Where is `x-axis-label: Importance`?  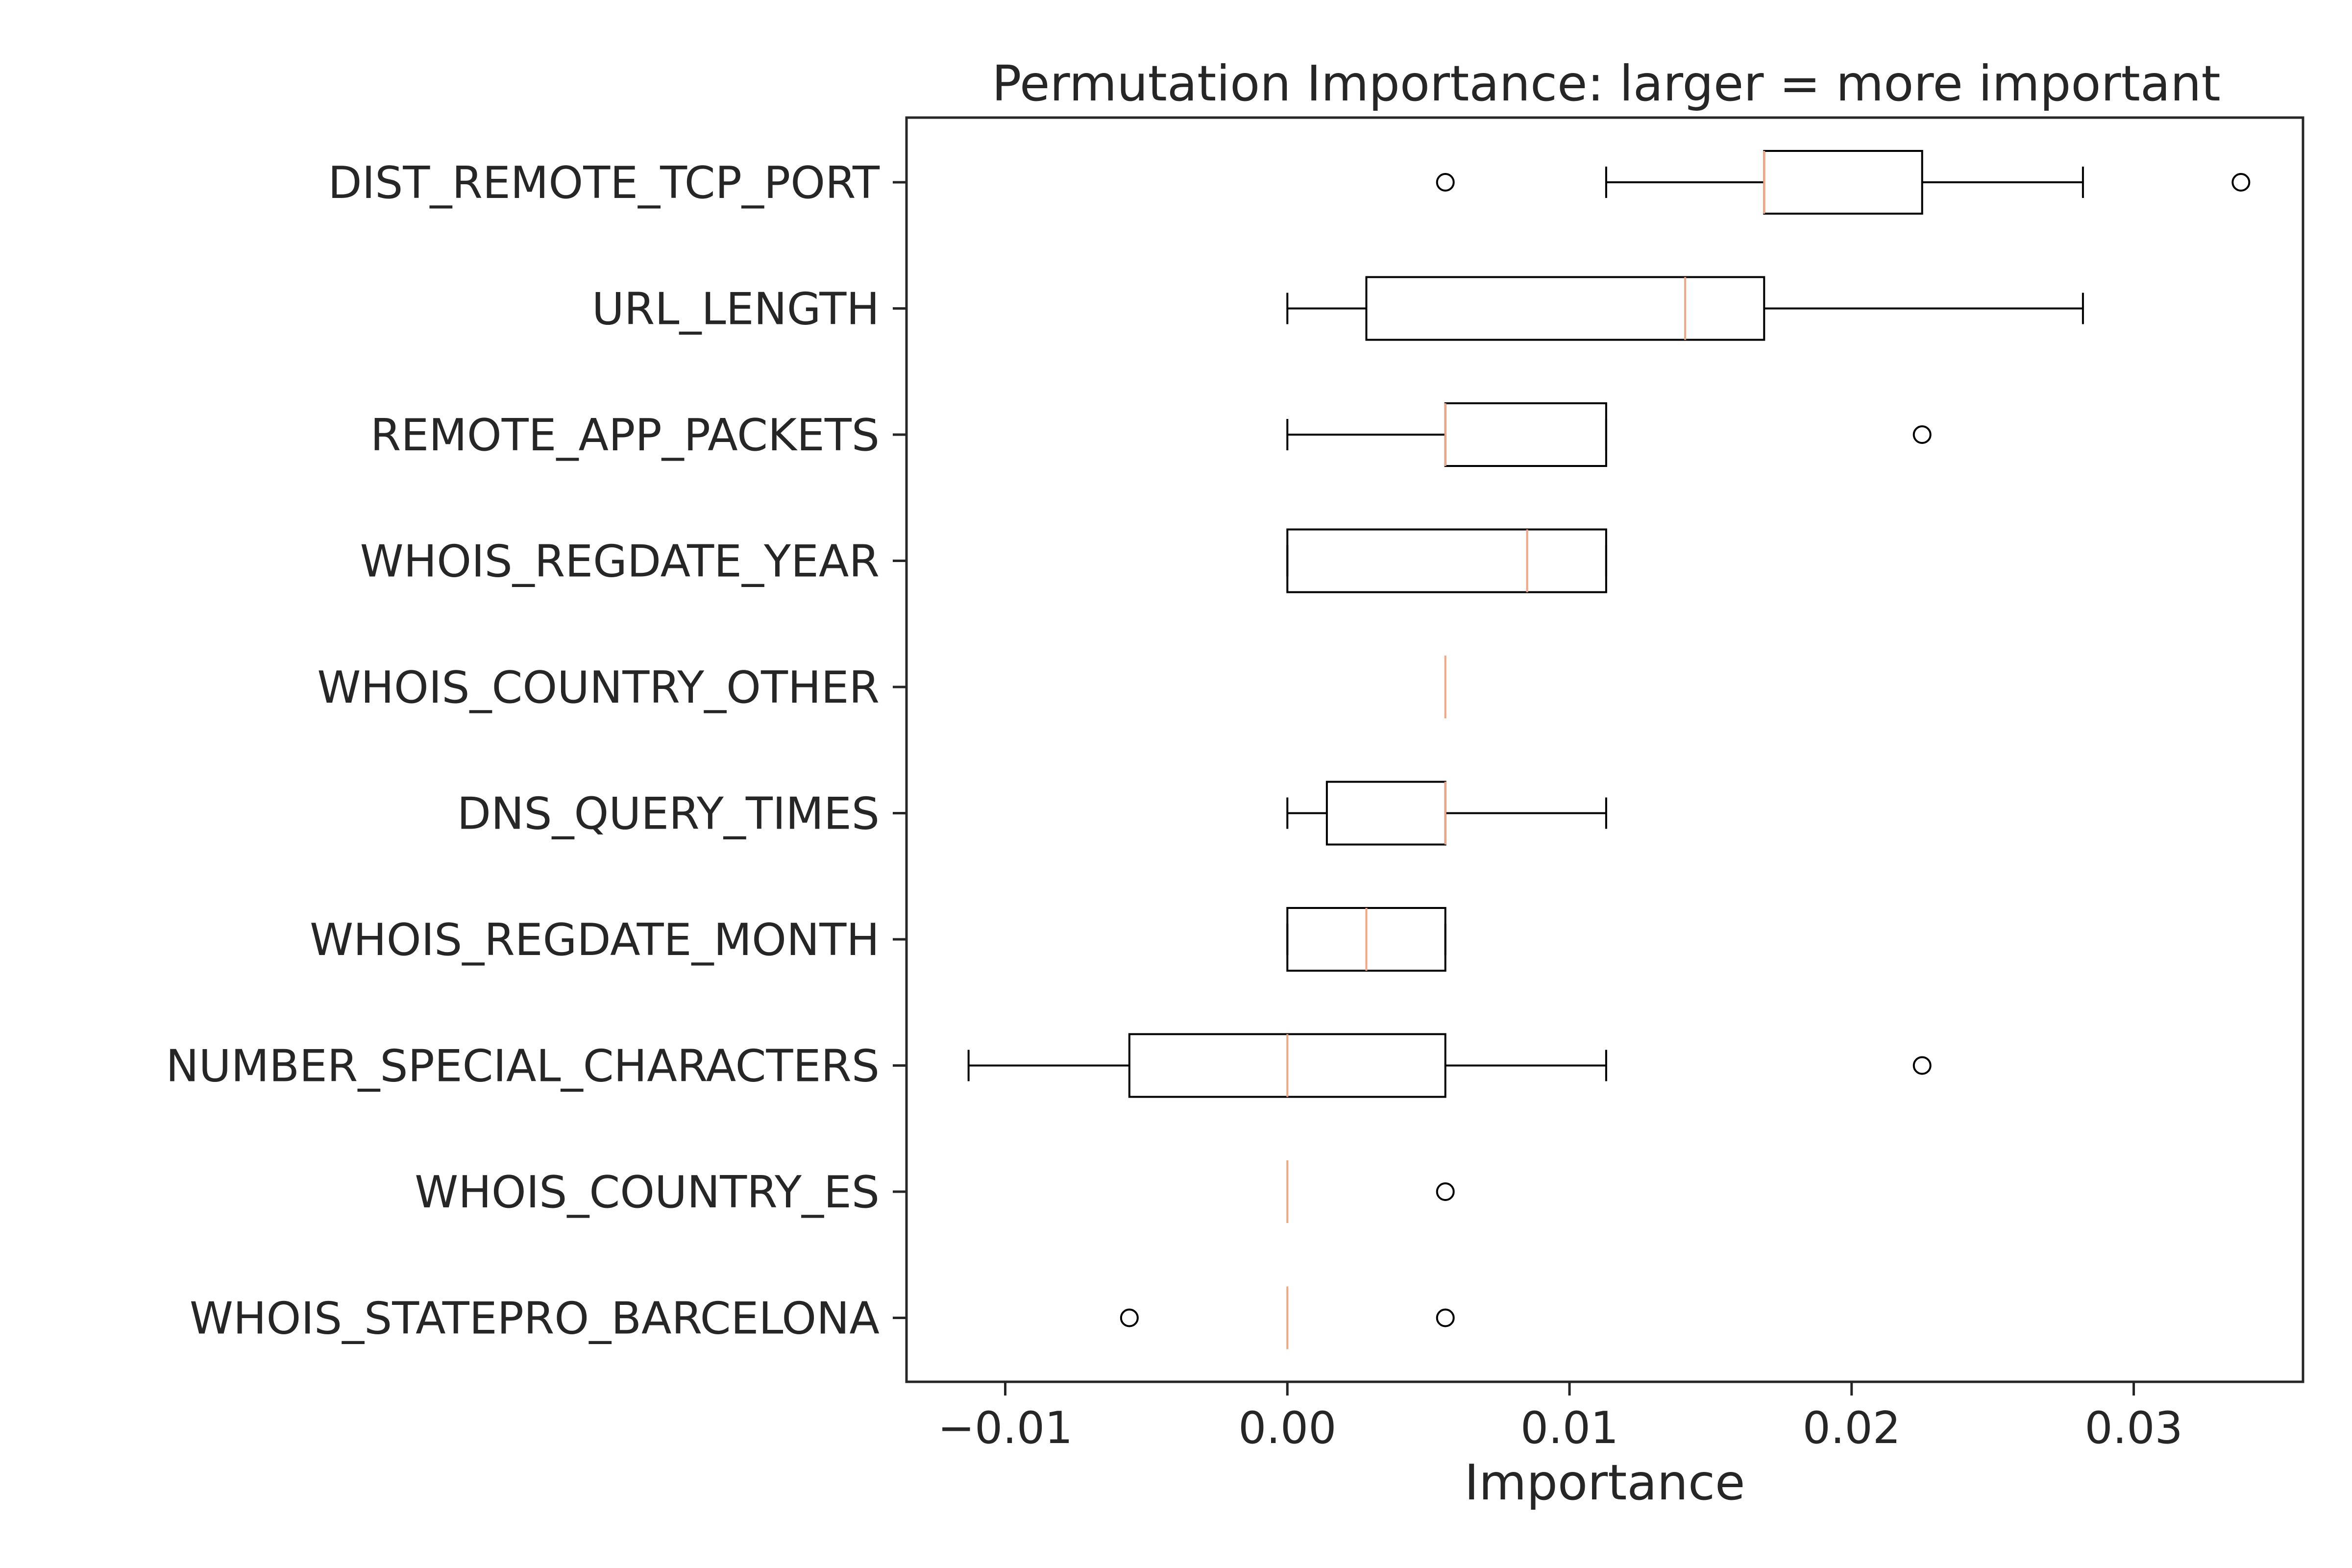
x-axis-label: Importance is located at coordinates (1604, 1482).